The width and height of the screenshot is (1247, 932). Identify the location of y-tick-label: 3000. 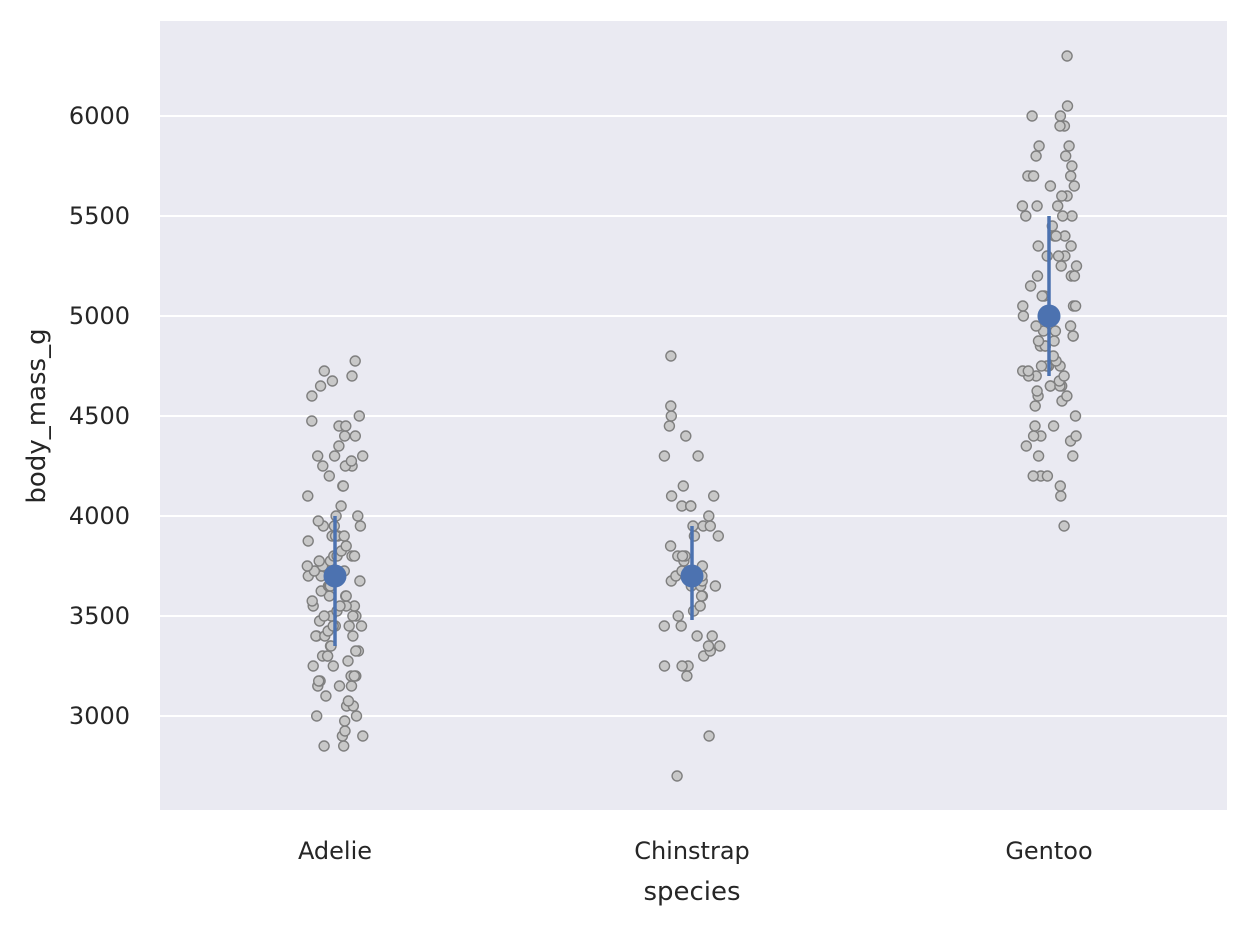
(99, 716).